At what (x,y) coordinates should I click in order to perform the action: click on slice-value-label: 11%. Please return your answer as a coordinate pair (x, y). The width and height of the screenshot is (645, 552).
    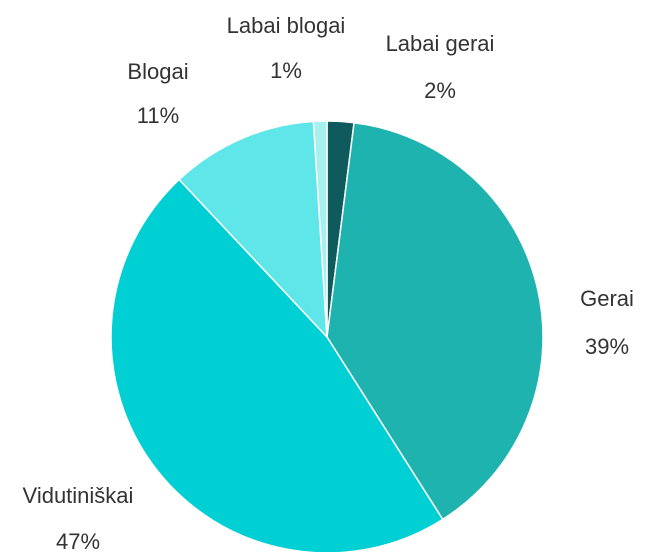
    Looking at the image, I should click on (158, 115).